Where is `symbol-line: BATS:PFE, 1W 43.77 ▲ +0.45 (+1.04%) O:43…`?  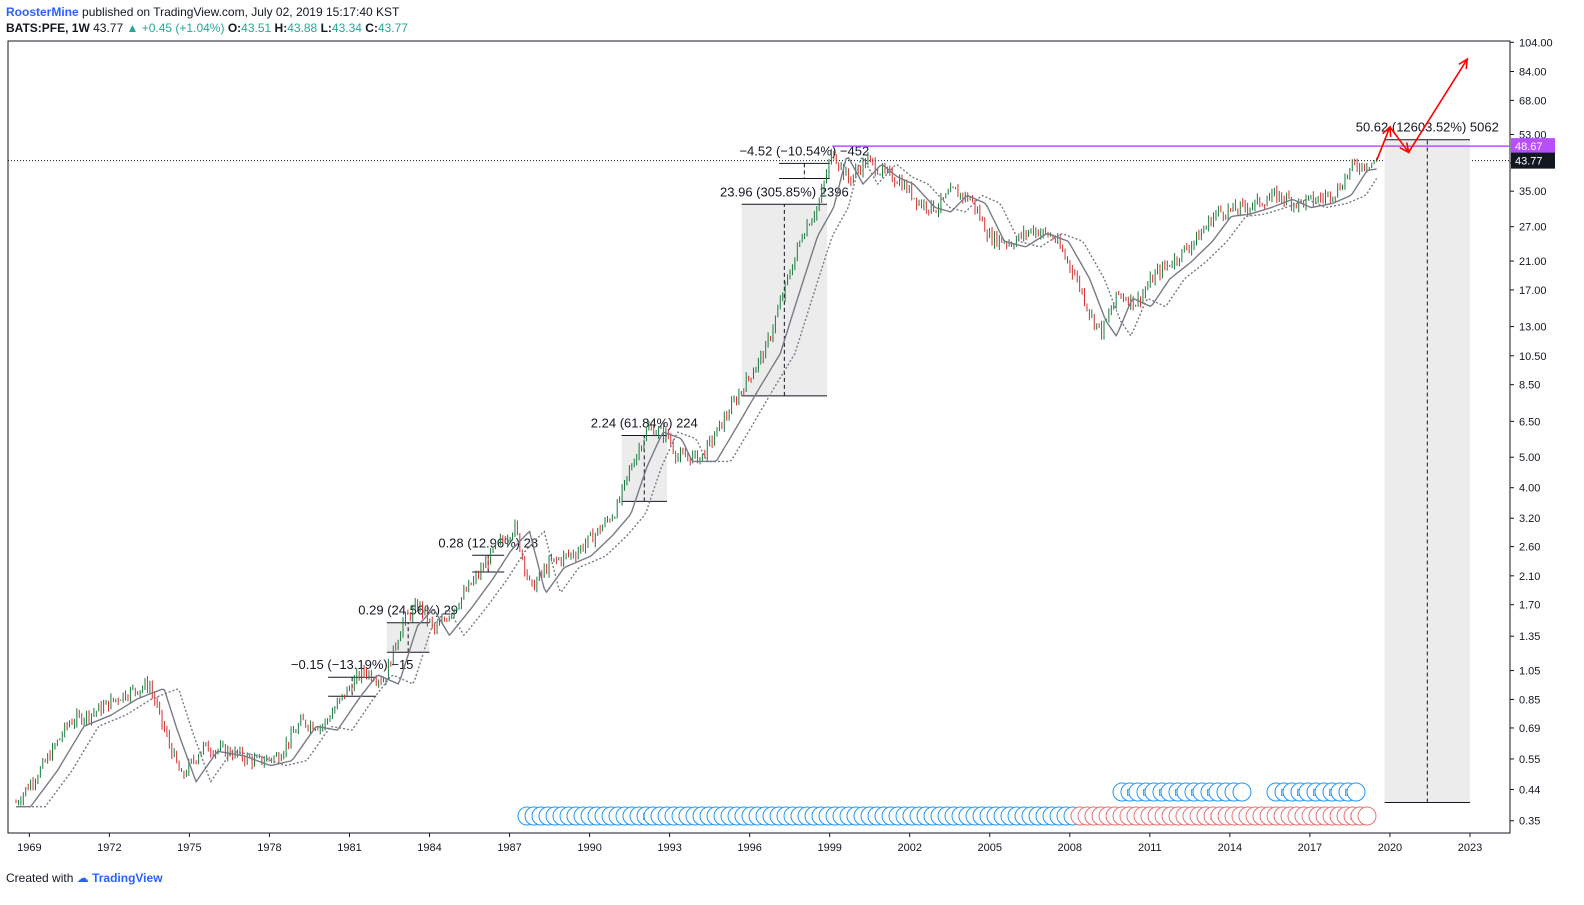
symbol-line: BATS:PFE, 1W 43.77 ▲ +0.45 (+1.04%) O:43… is located at coordinates (207, 28).